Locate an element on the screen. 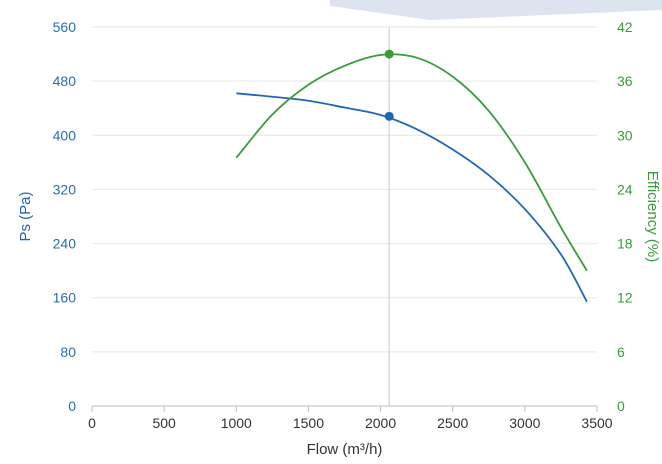 The height and width of the screenshot is (464, 662). y-left-tick-label: 0 is located at coordinates (72, 406).